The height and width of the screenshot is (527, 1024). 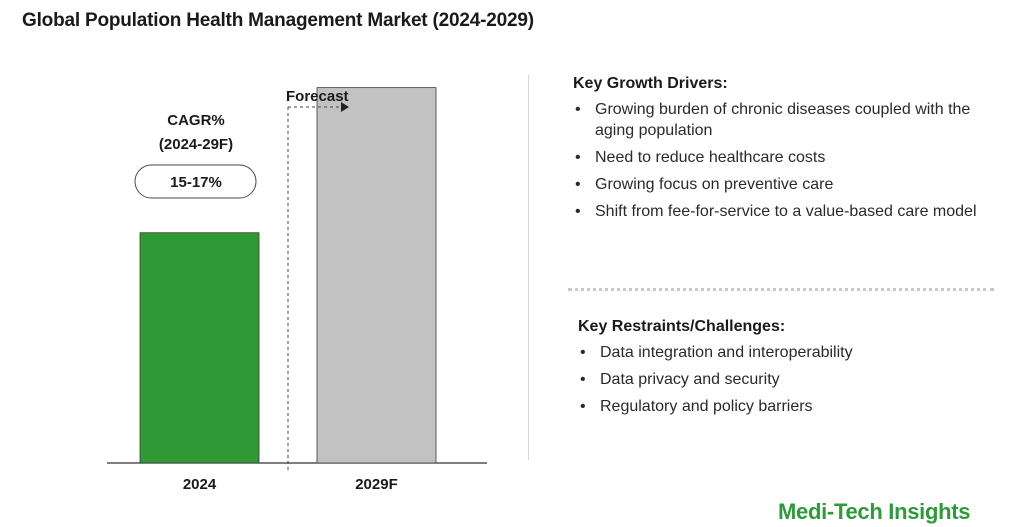 I want to click on list-item: • Regulatory and policy barriers, so click(x=798, y=406).